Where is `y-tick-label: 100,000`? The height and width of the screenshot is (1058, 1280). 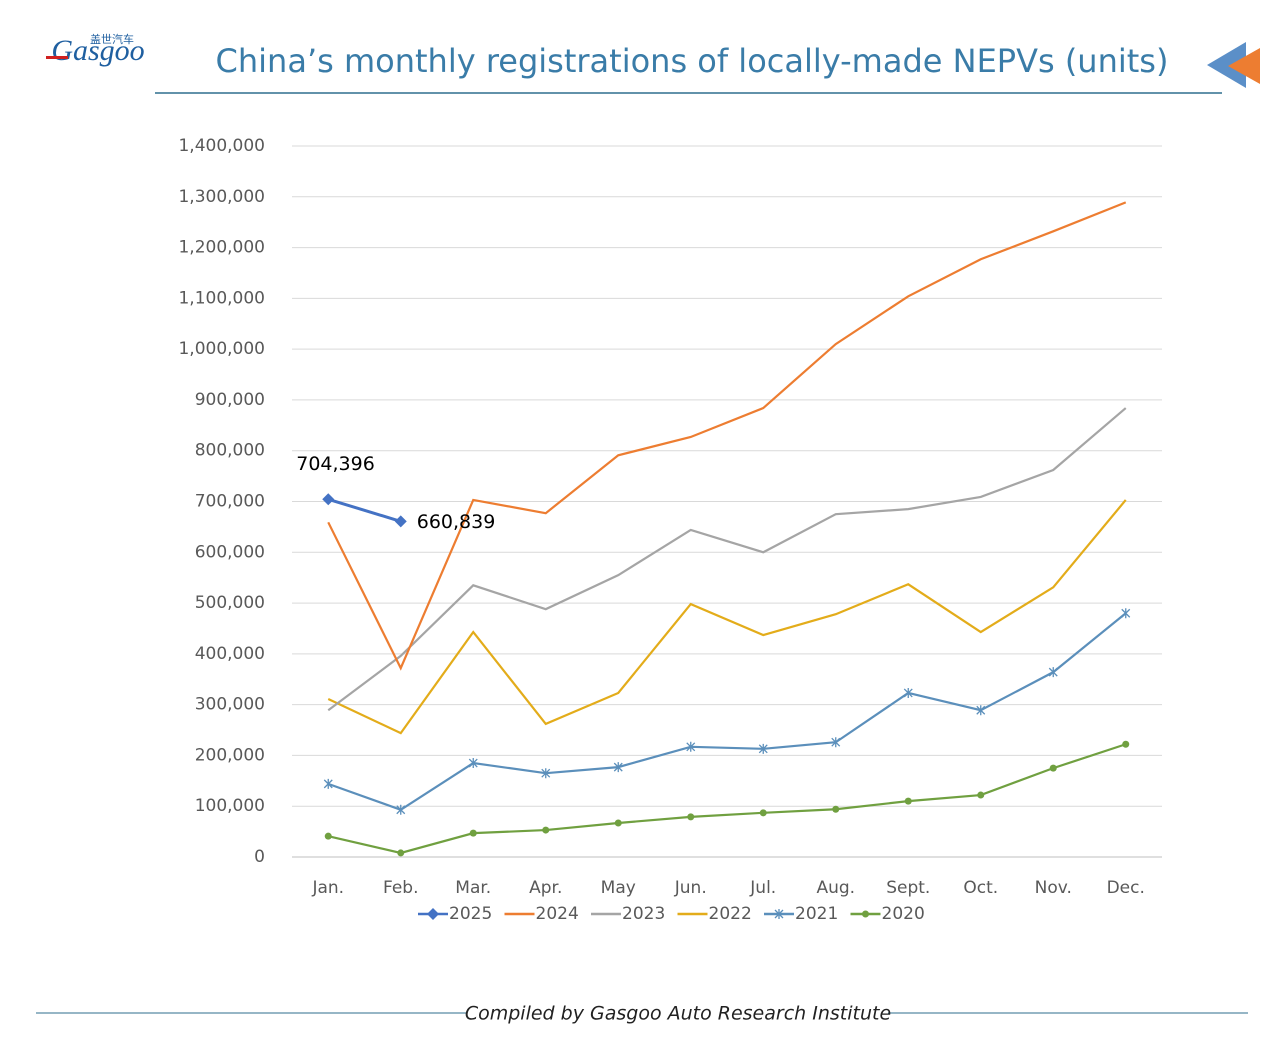
y-tick-label: 100,000 is located at coordinates (230, 806).